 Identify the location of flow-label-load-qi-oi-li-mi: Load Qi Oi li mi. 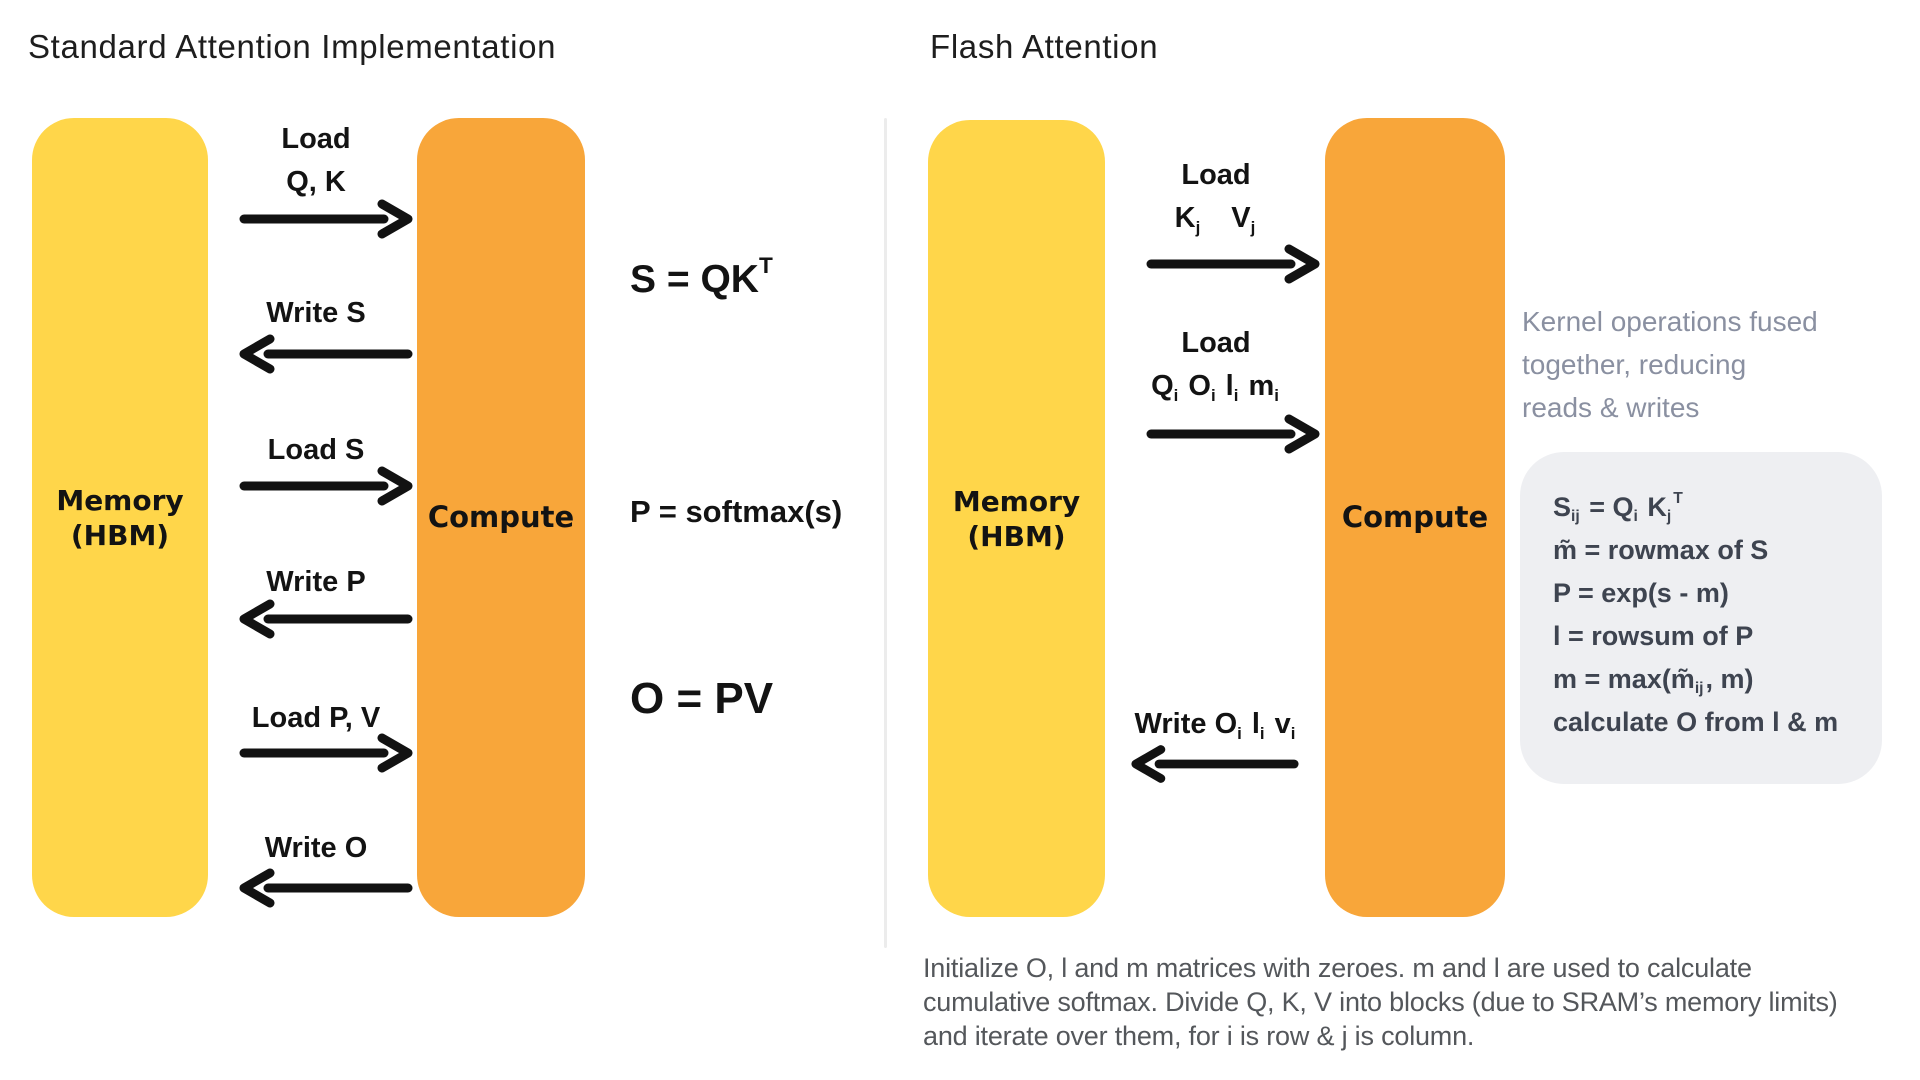
(1215, 366).